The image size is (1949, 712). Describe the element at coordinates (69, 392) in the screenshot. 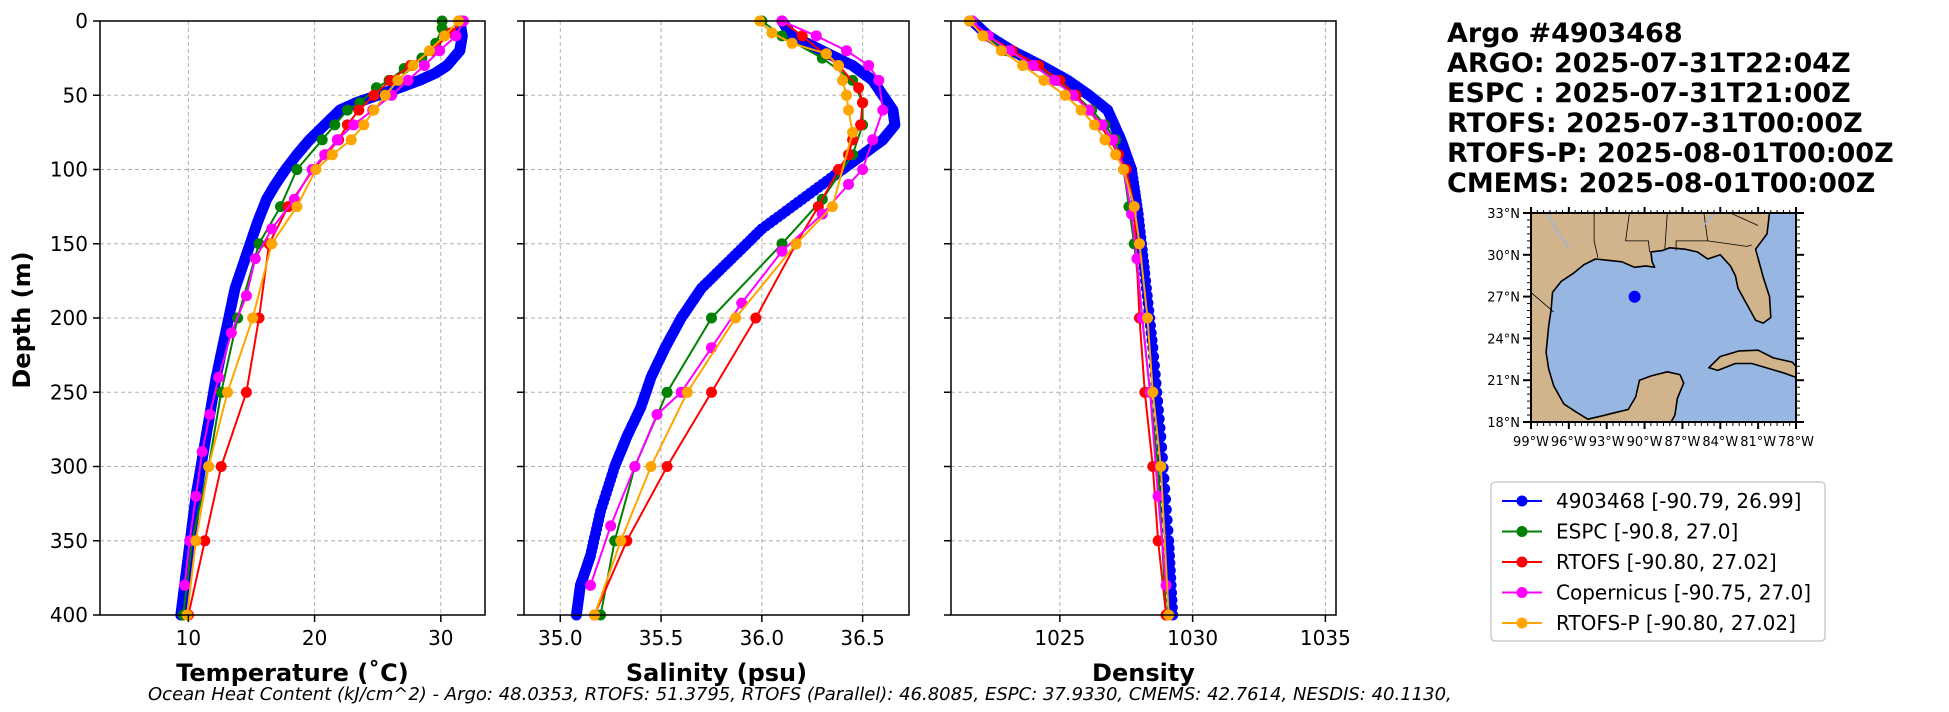

I see `y-tick-label: 250` at that location.